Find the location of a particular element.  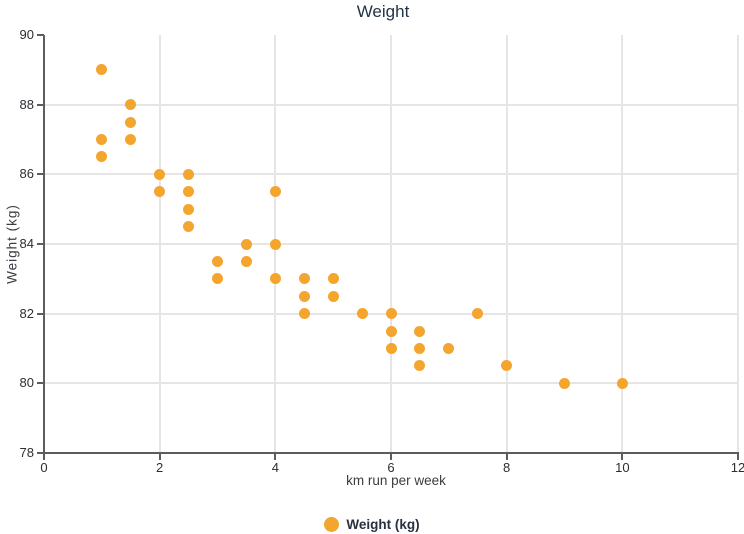

legend-item: Weight (kg) is located at coordinates (372, 524).